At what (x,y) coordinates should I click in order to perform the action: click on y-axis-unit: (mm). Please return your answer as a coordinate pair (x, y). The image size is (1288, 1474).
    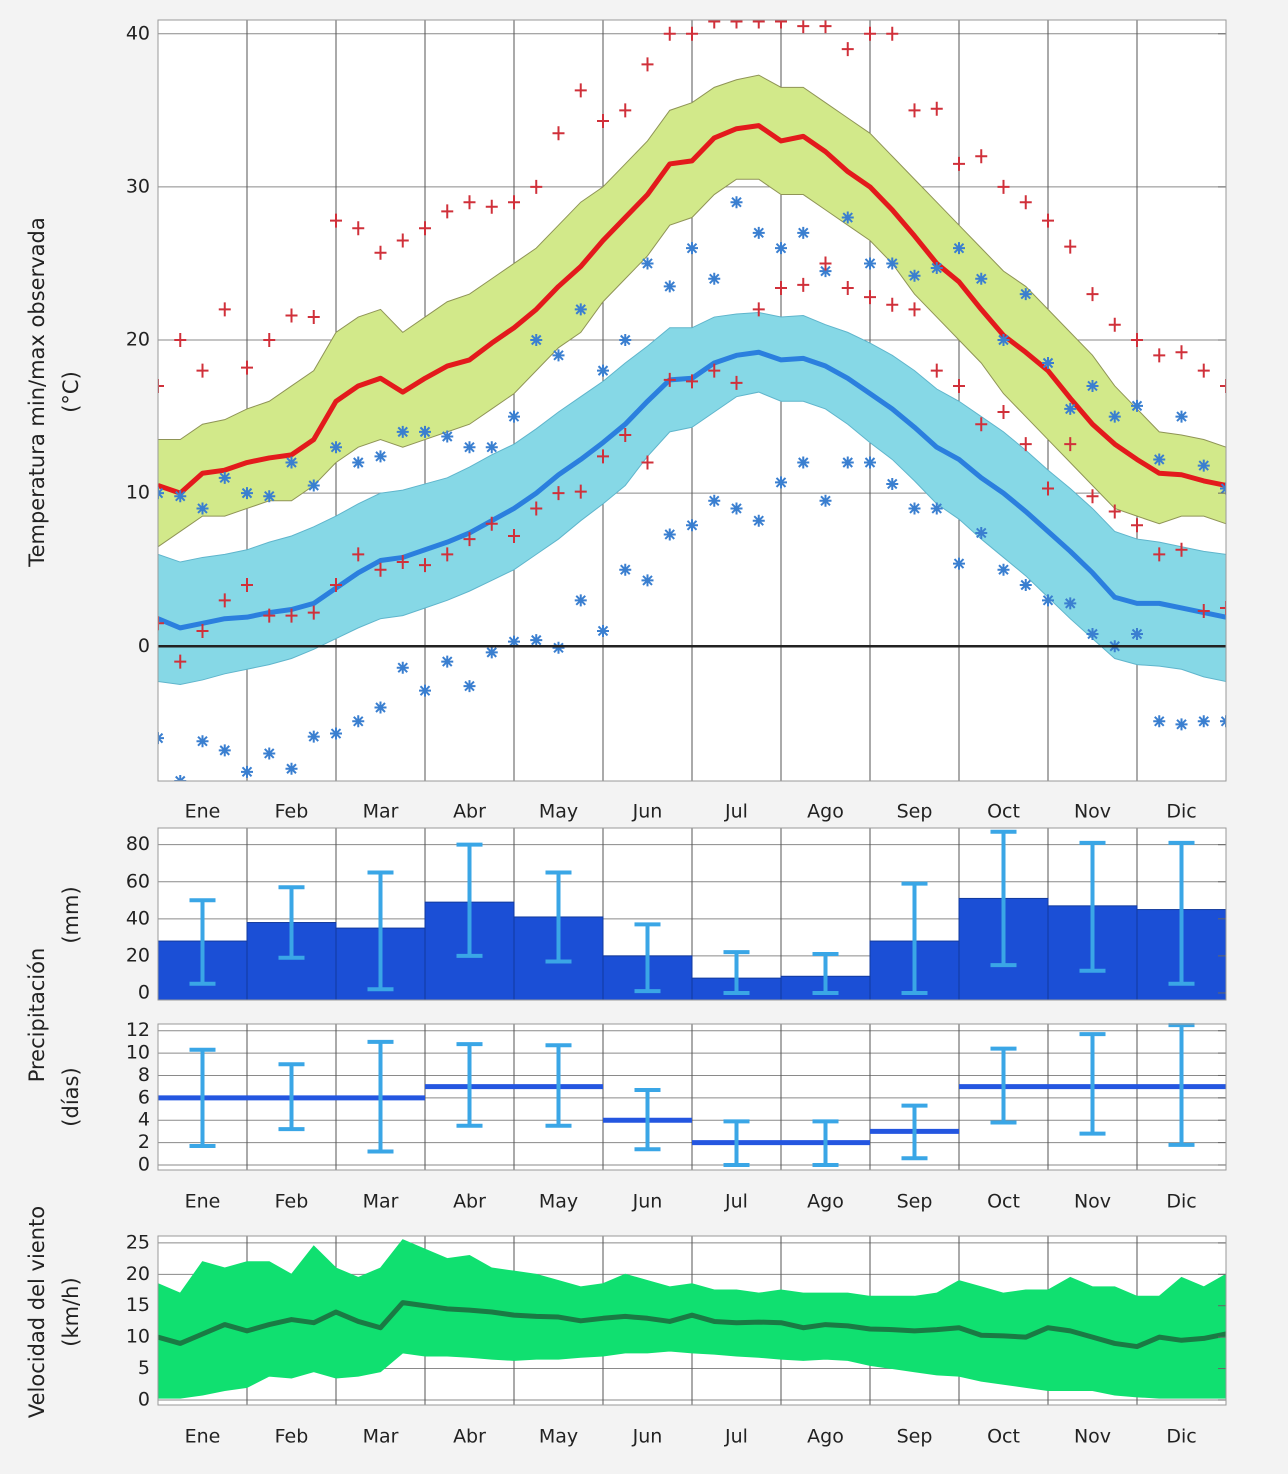
    Looking at the image, I should click on (71, 914).